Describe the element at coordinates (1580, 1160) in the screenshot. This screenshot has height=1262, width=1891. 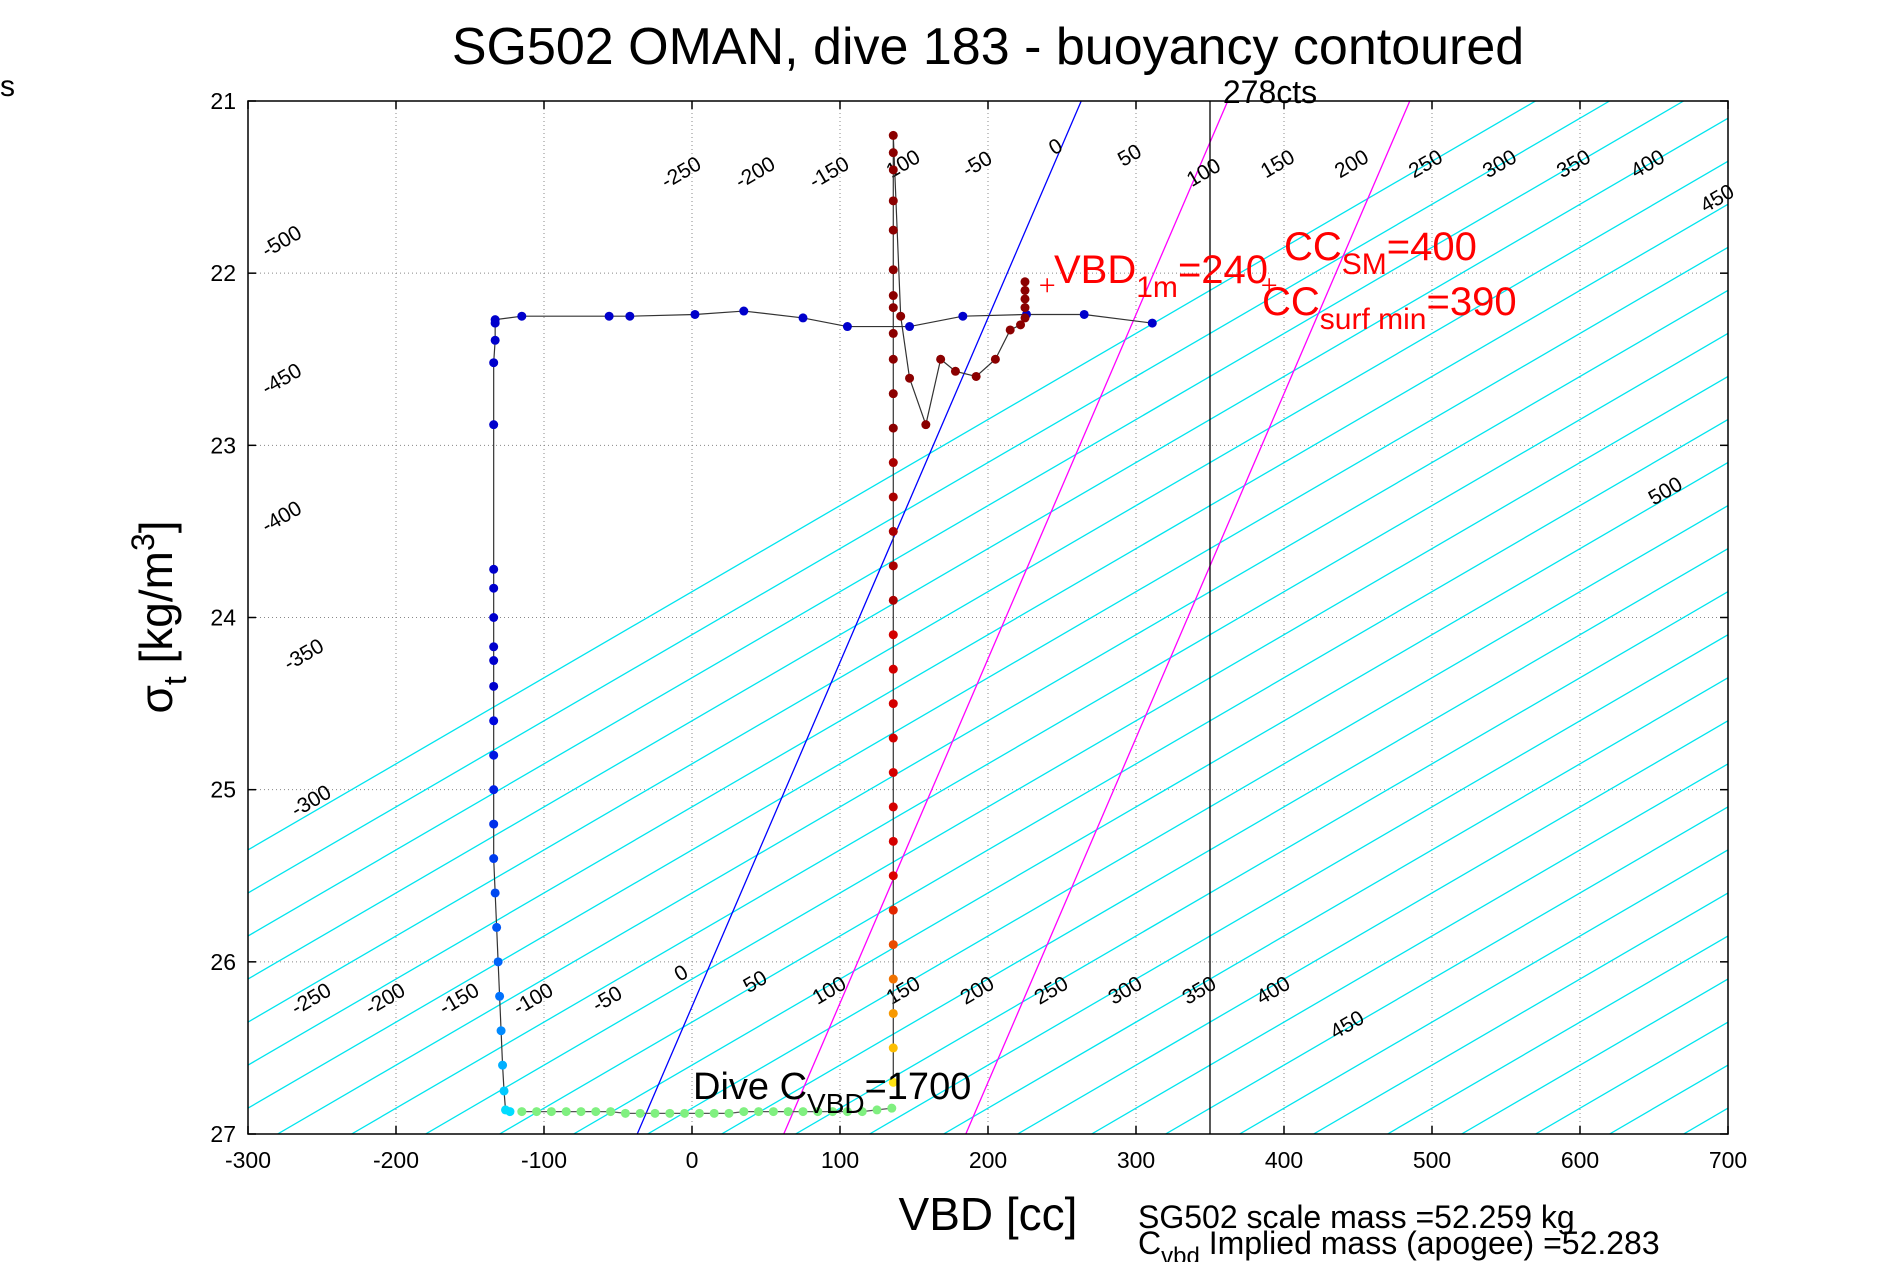
I see `x-tick-label: 600` at that location.